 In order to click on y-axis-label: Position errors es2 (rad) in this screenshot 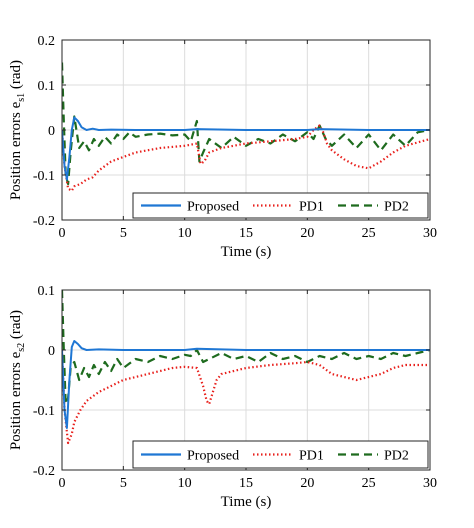, I will do `click(17, 380)`.